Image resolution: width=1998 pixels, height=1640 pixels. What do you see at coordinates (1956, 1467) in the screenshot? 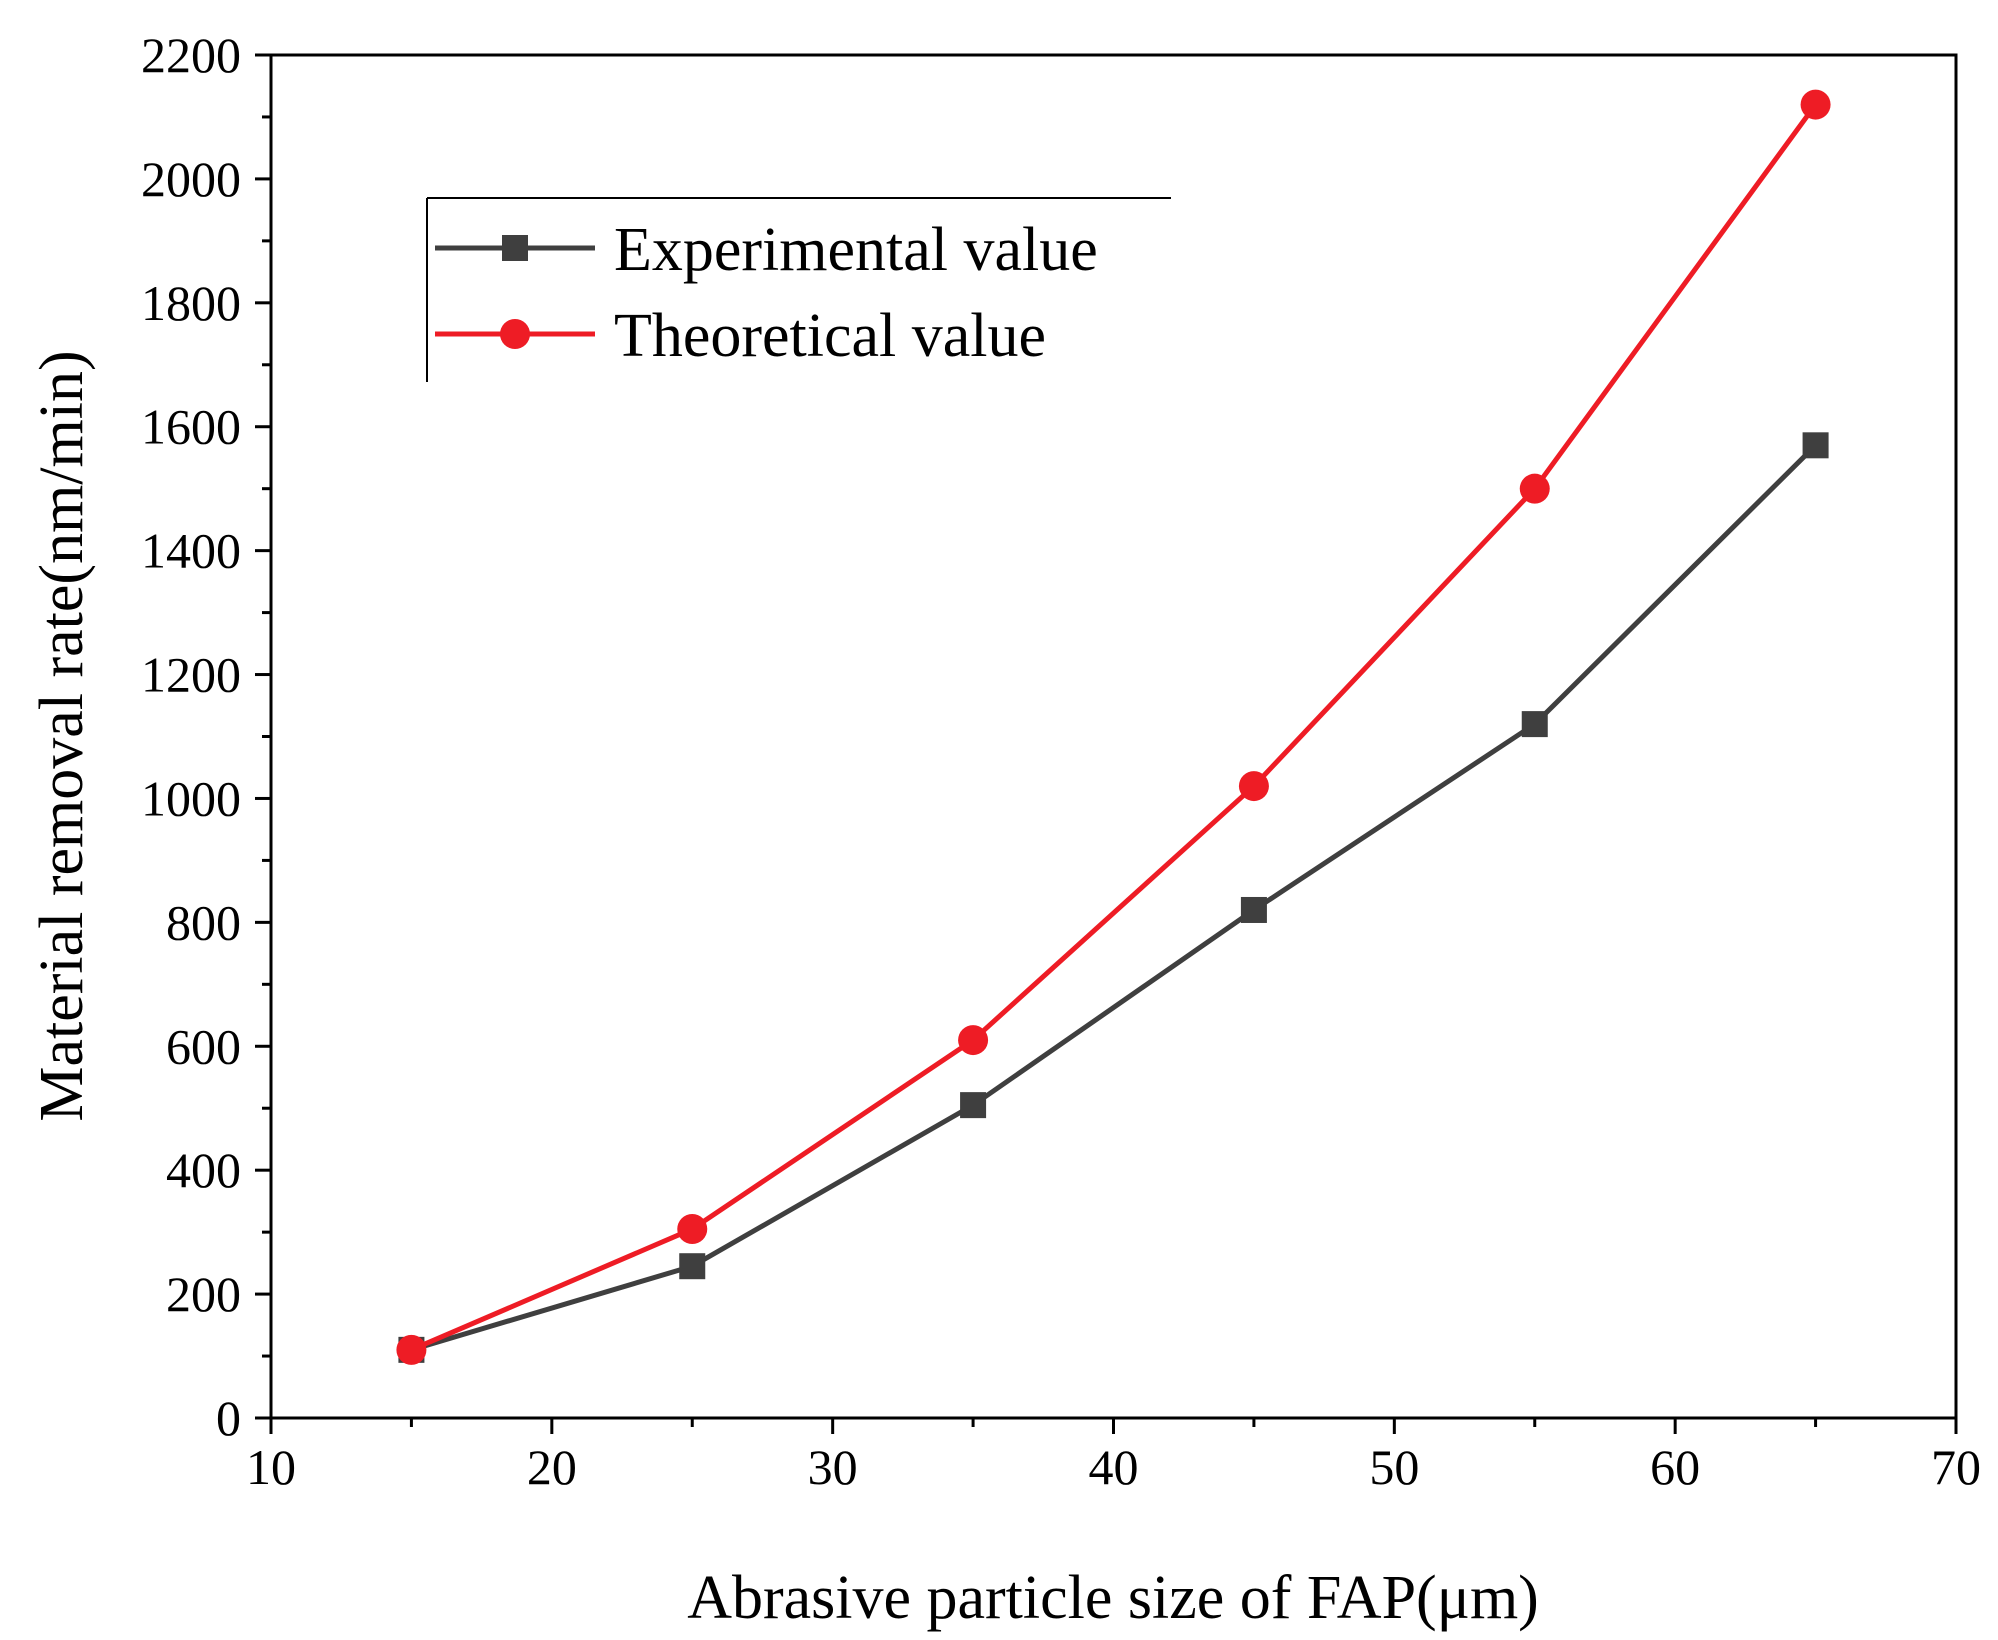
I see `x-tick-label: 70` at bounding box center [1956, 1467].